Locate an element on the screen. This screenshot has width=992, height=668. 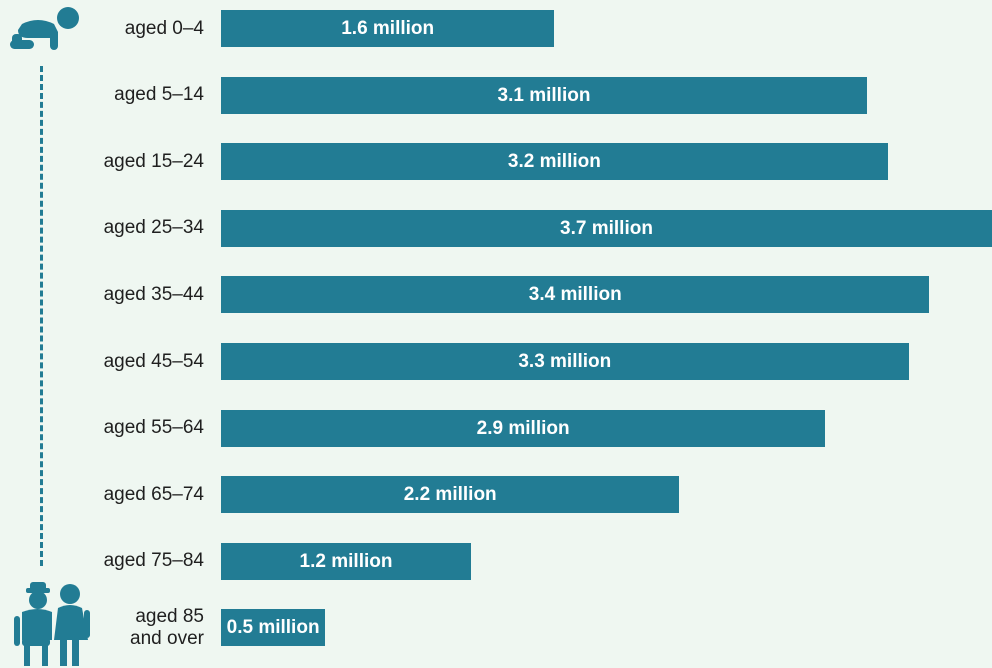
age-dashed-line is located at coordinates (41, 316).